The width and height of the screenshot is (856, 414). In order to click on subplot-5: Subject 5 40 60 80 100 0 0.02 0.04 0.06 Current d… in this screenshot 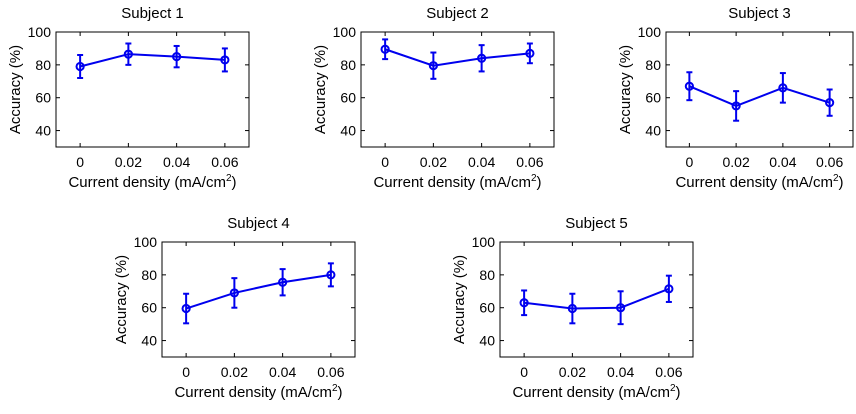, I will do `click(572, 308)`.